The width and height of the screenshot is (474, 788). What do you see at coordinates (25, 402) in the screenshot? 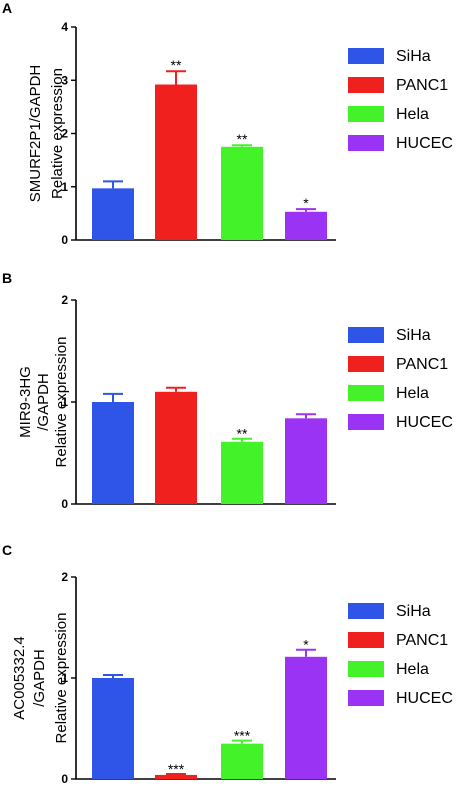
I see `y-axis-label: MIR9-3HG` at bounding box center [25, 402].